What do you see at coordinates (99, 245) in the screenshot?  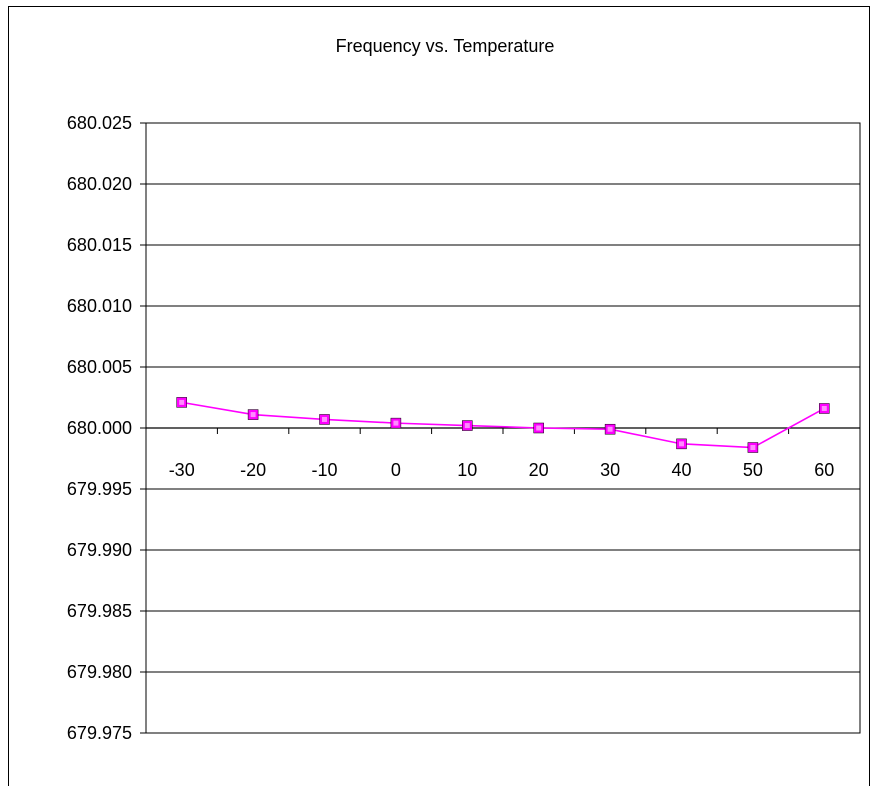 I see `y-tick-label: 680.015` at bounding box center [99, 245].